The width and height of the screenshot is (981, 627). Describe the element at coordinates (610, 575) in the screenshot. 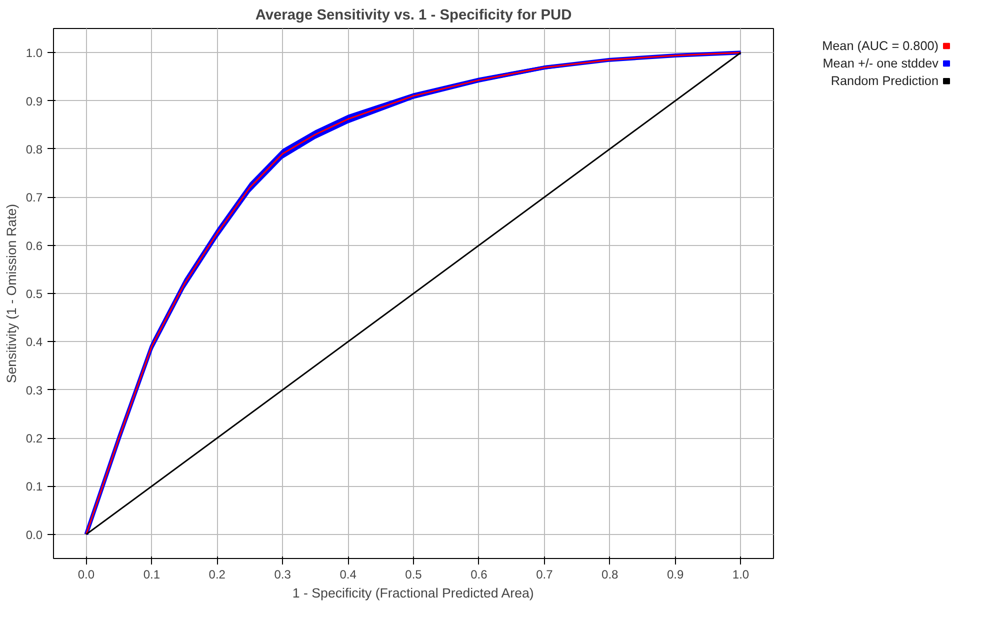

I see `x-tick-label: 0.8` at that location.